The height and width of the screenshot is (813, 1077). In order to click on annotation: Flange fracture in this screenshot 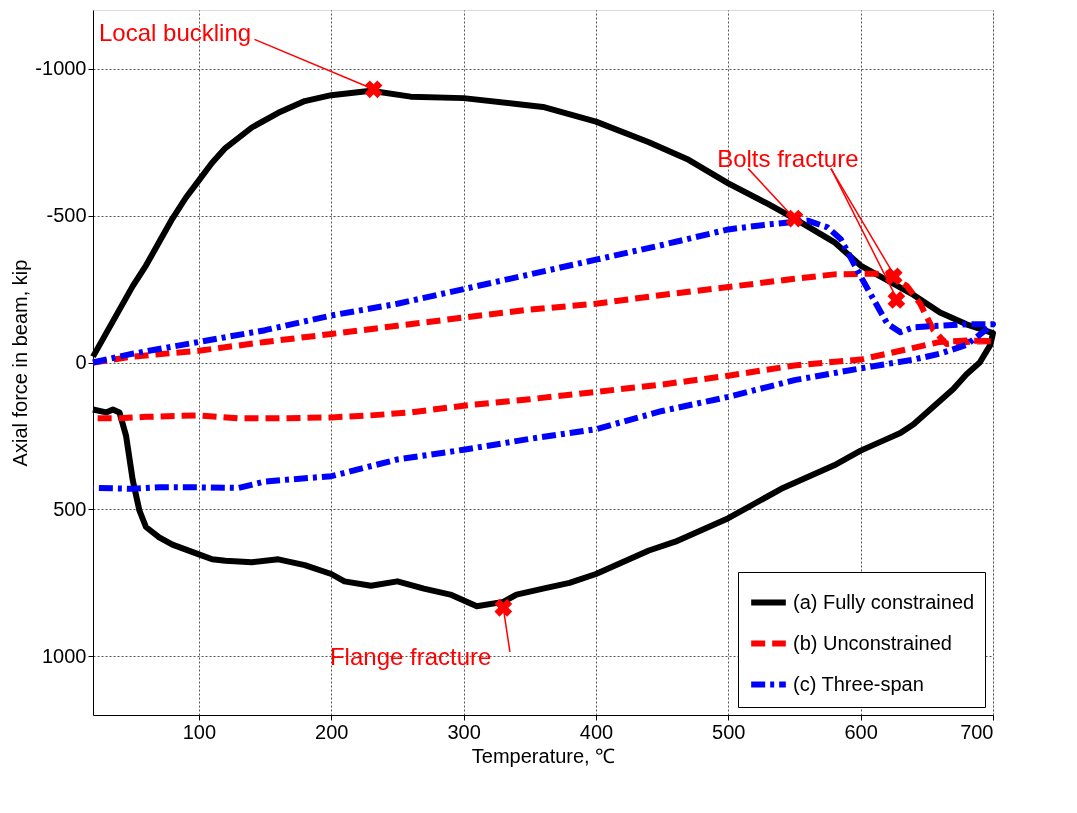, I will do `click(410, 656)`.